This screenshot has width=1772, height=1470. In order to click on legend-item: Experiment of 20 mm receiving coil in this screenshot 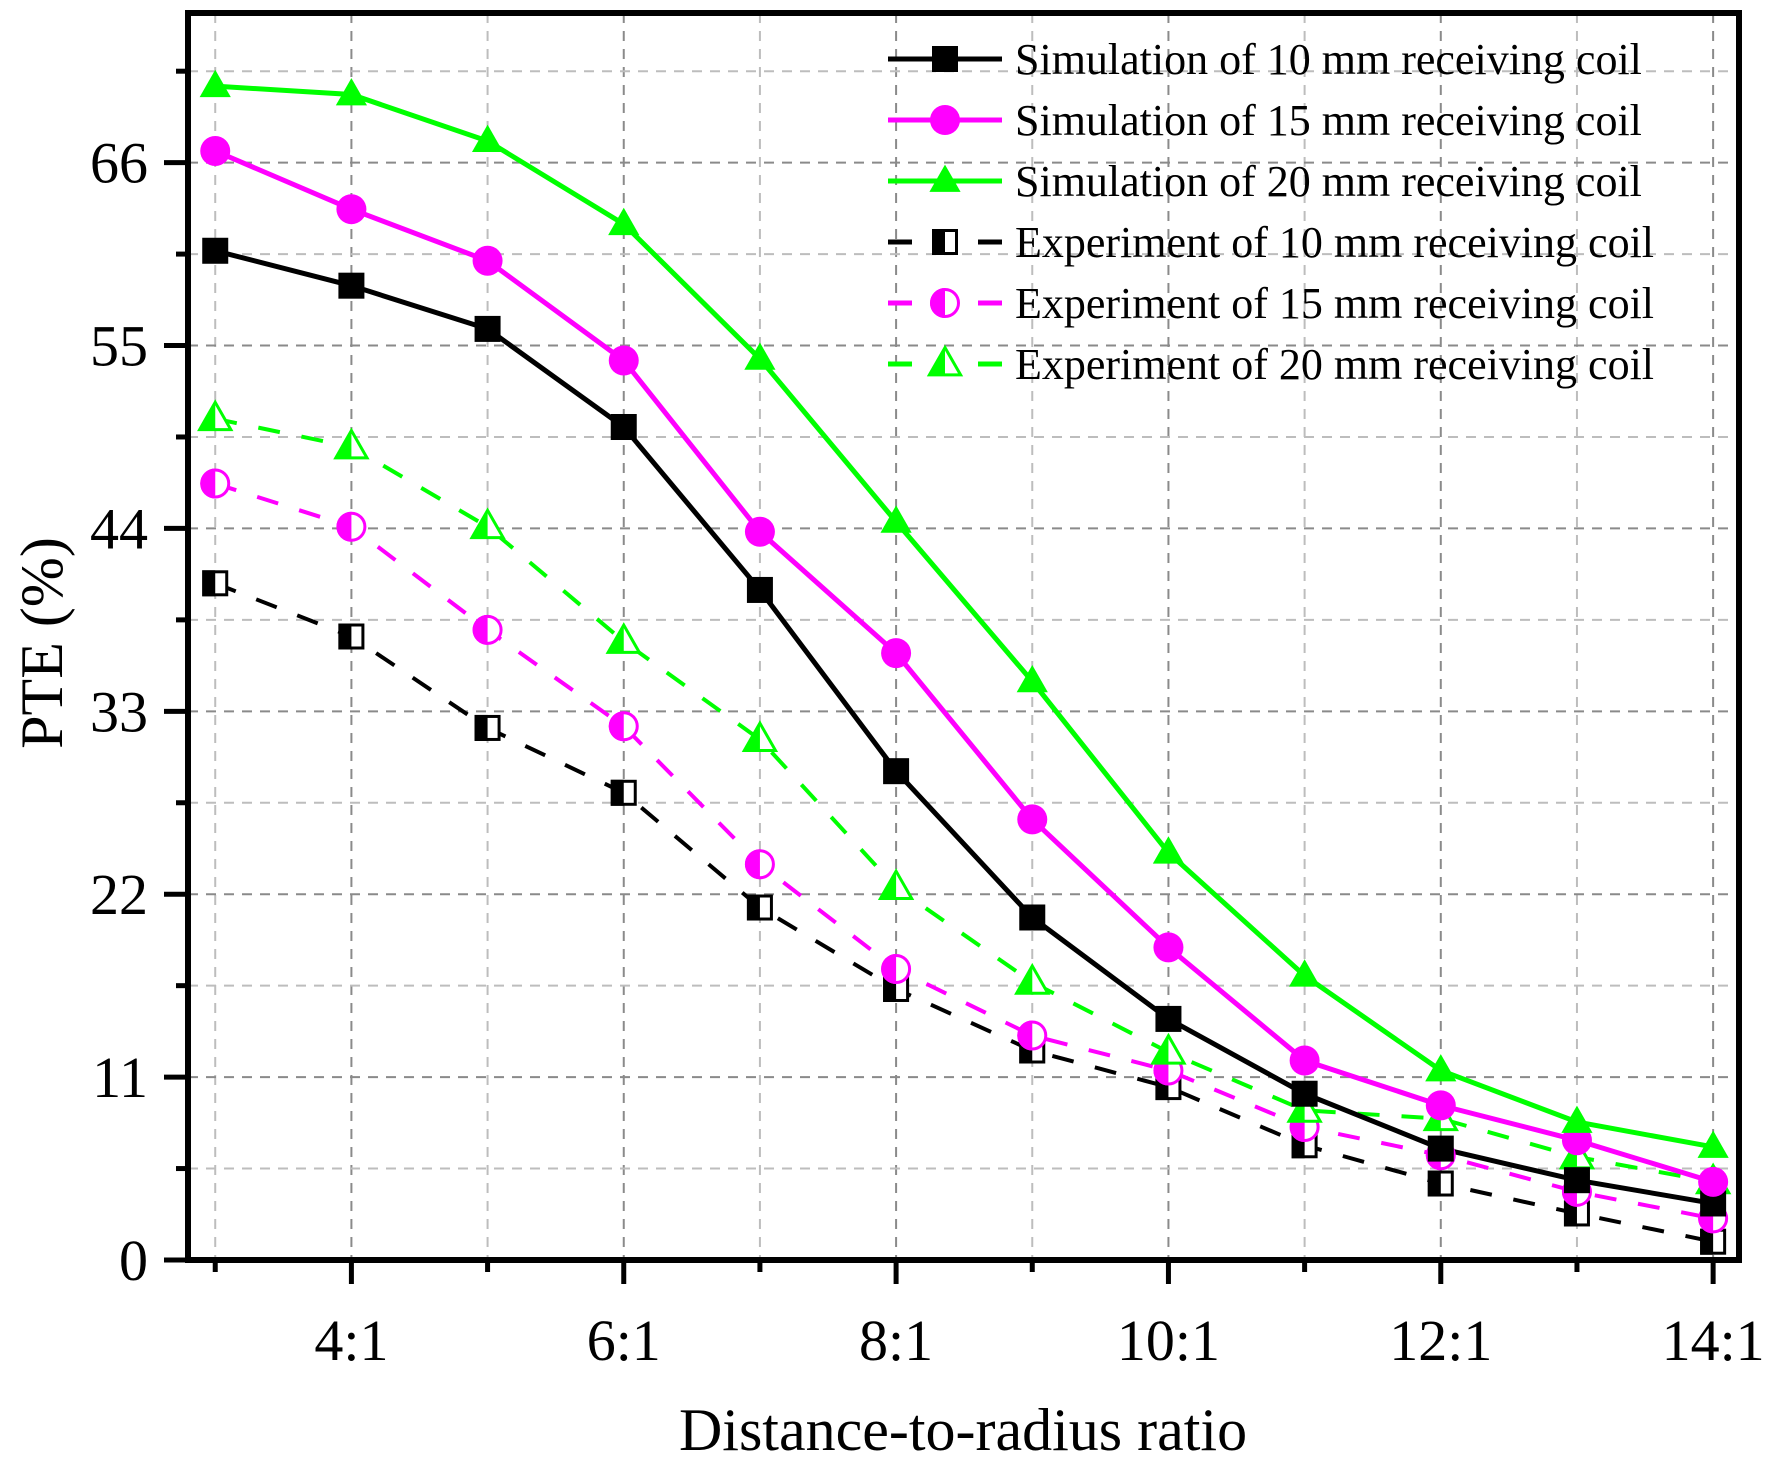, I will do `click(1271, 364)`.